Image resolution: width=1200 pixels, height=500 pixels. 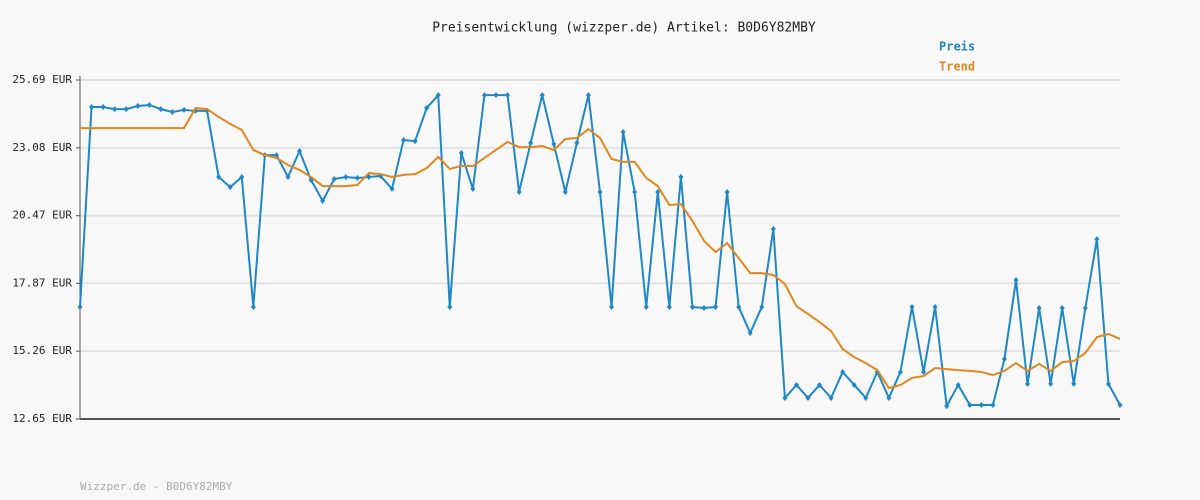 What do you see at coordinates (42, 215) in the screenshot?
I see `y-tick-label: 20.47 EUR` at bounding box center [42, 215].